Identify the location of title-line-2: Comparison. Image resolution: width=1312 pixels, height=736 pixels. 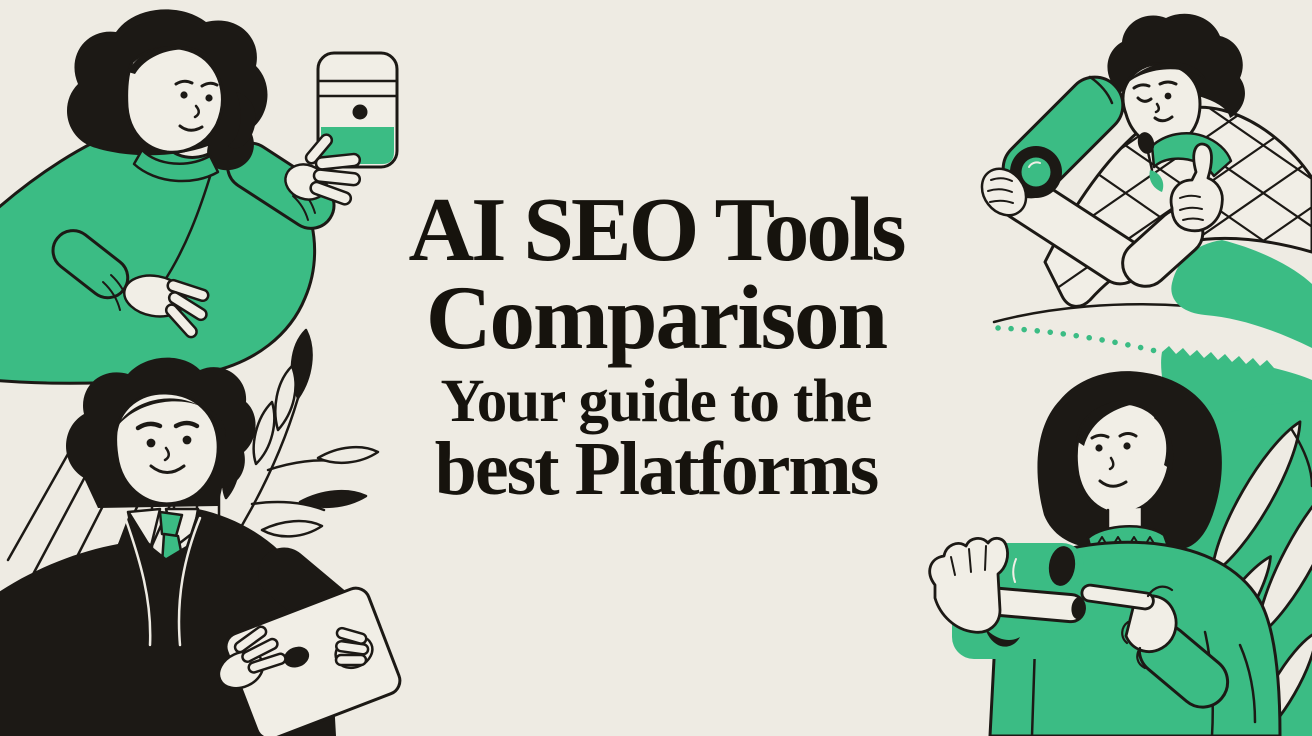
(656, 318).